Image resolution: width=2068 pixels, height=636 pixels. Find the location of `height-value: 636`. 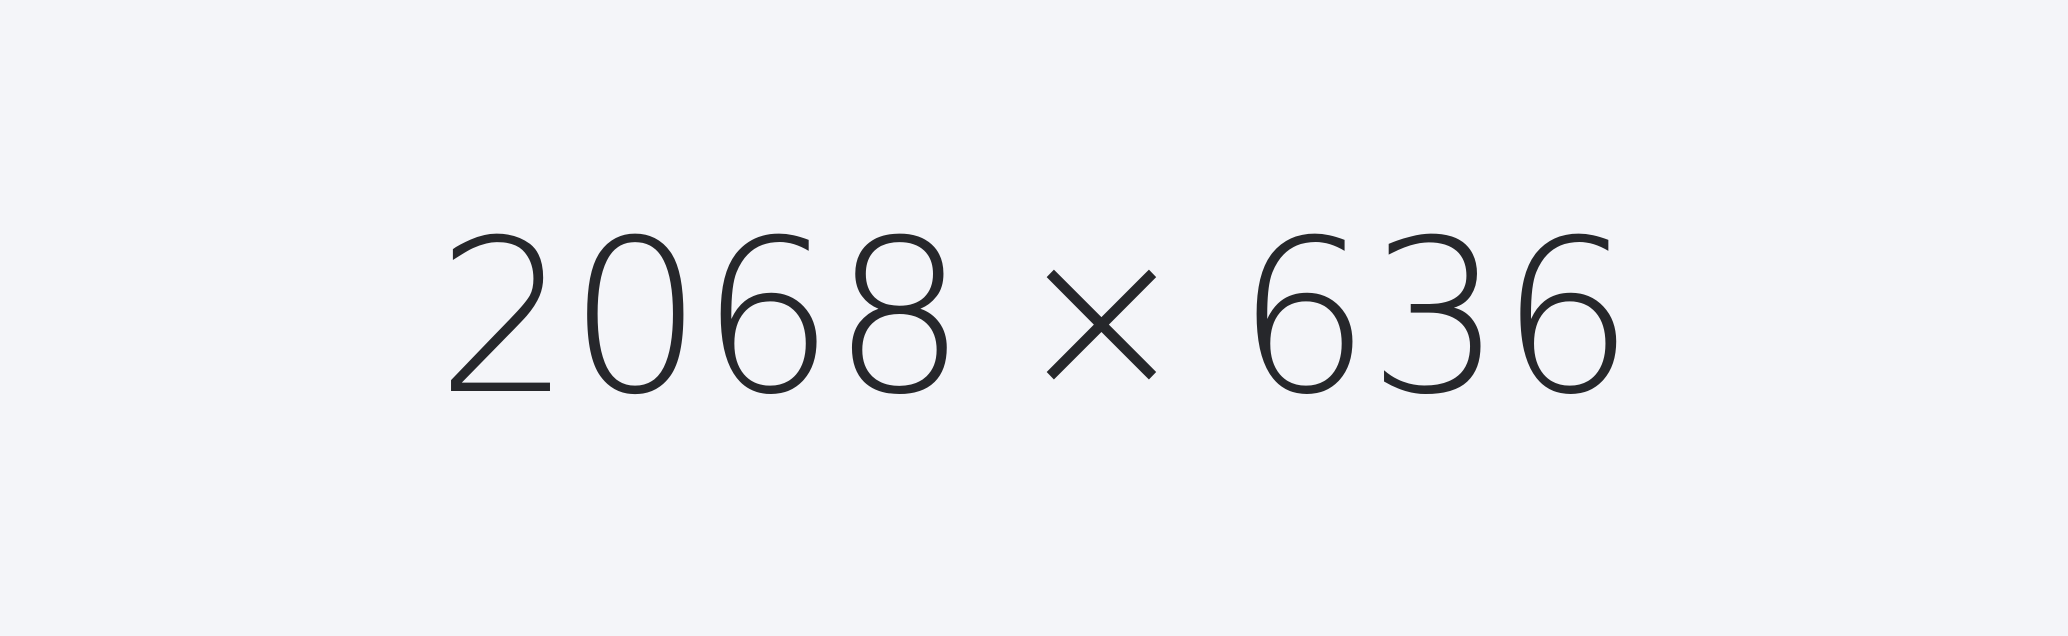

height-value: 636 is located at coordinates (1435, 317).